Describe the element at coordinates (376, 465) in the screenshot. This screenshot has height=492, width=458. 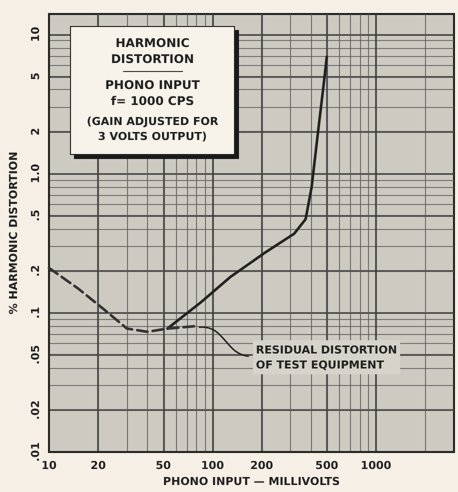
I see `x-tick-label: 1000` at that location.